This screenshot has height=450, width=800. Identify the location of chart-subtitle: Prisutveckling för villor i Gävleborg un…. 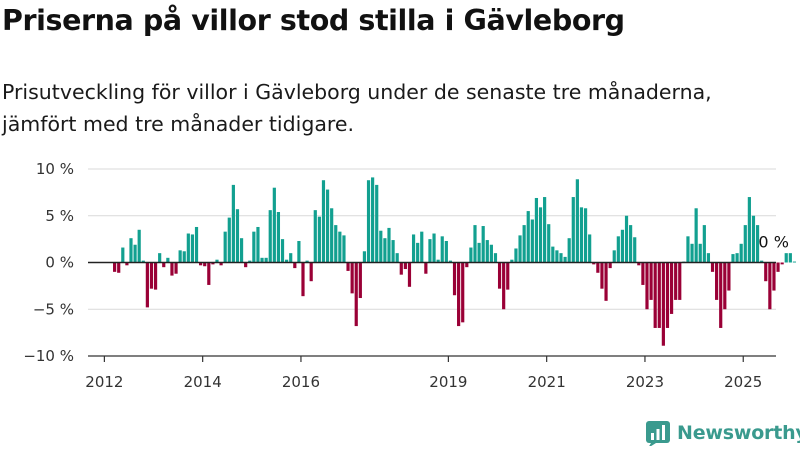
(357, 108).